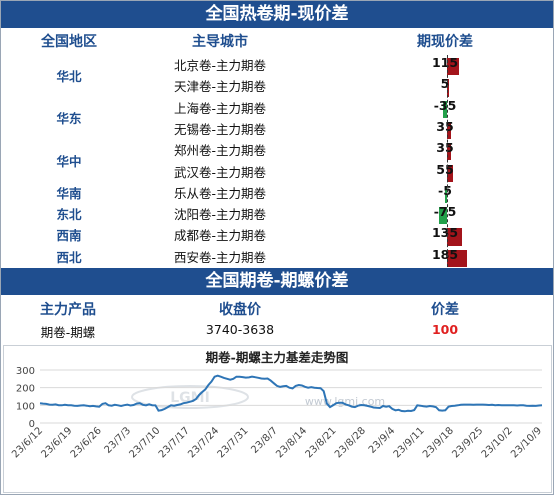 This screenshot has width=554, height=495. Describe the element at coordinates (445, 329) in the screenshot. I see `coil-rebar-spread-value: 100` at that location.